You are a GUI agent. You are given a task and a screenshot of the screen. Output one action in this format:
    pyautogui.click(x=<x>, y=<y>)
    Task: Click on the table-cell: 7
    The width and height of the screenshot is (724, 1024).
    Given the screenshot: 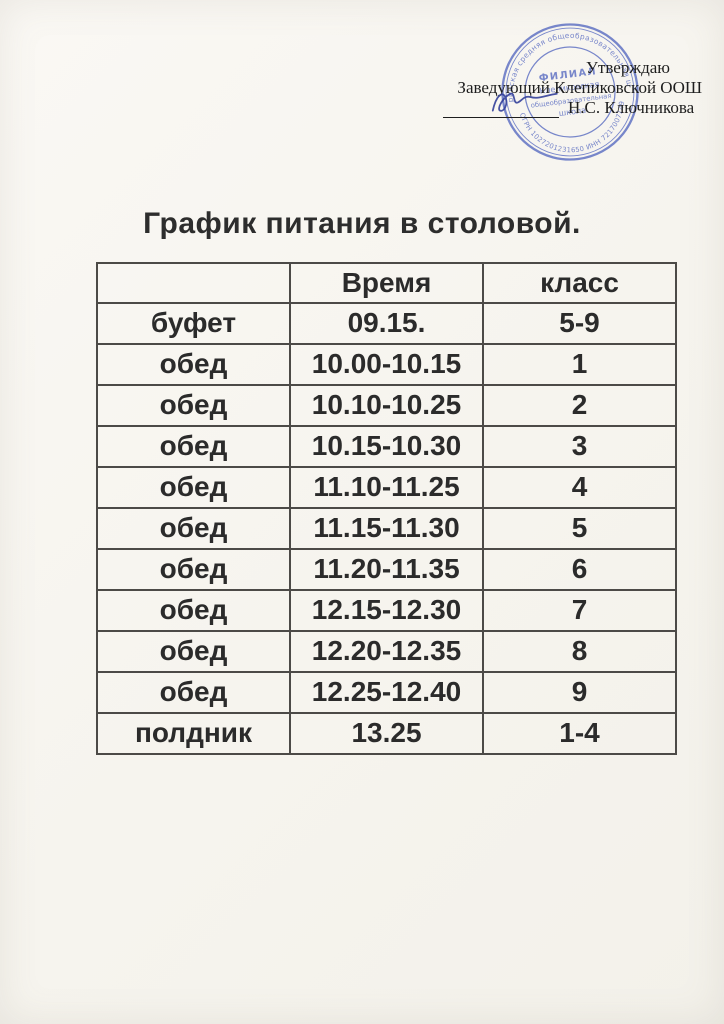 What is the action you would take?
    pyautogui.click(x=579, y=610)
    